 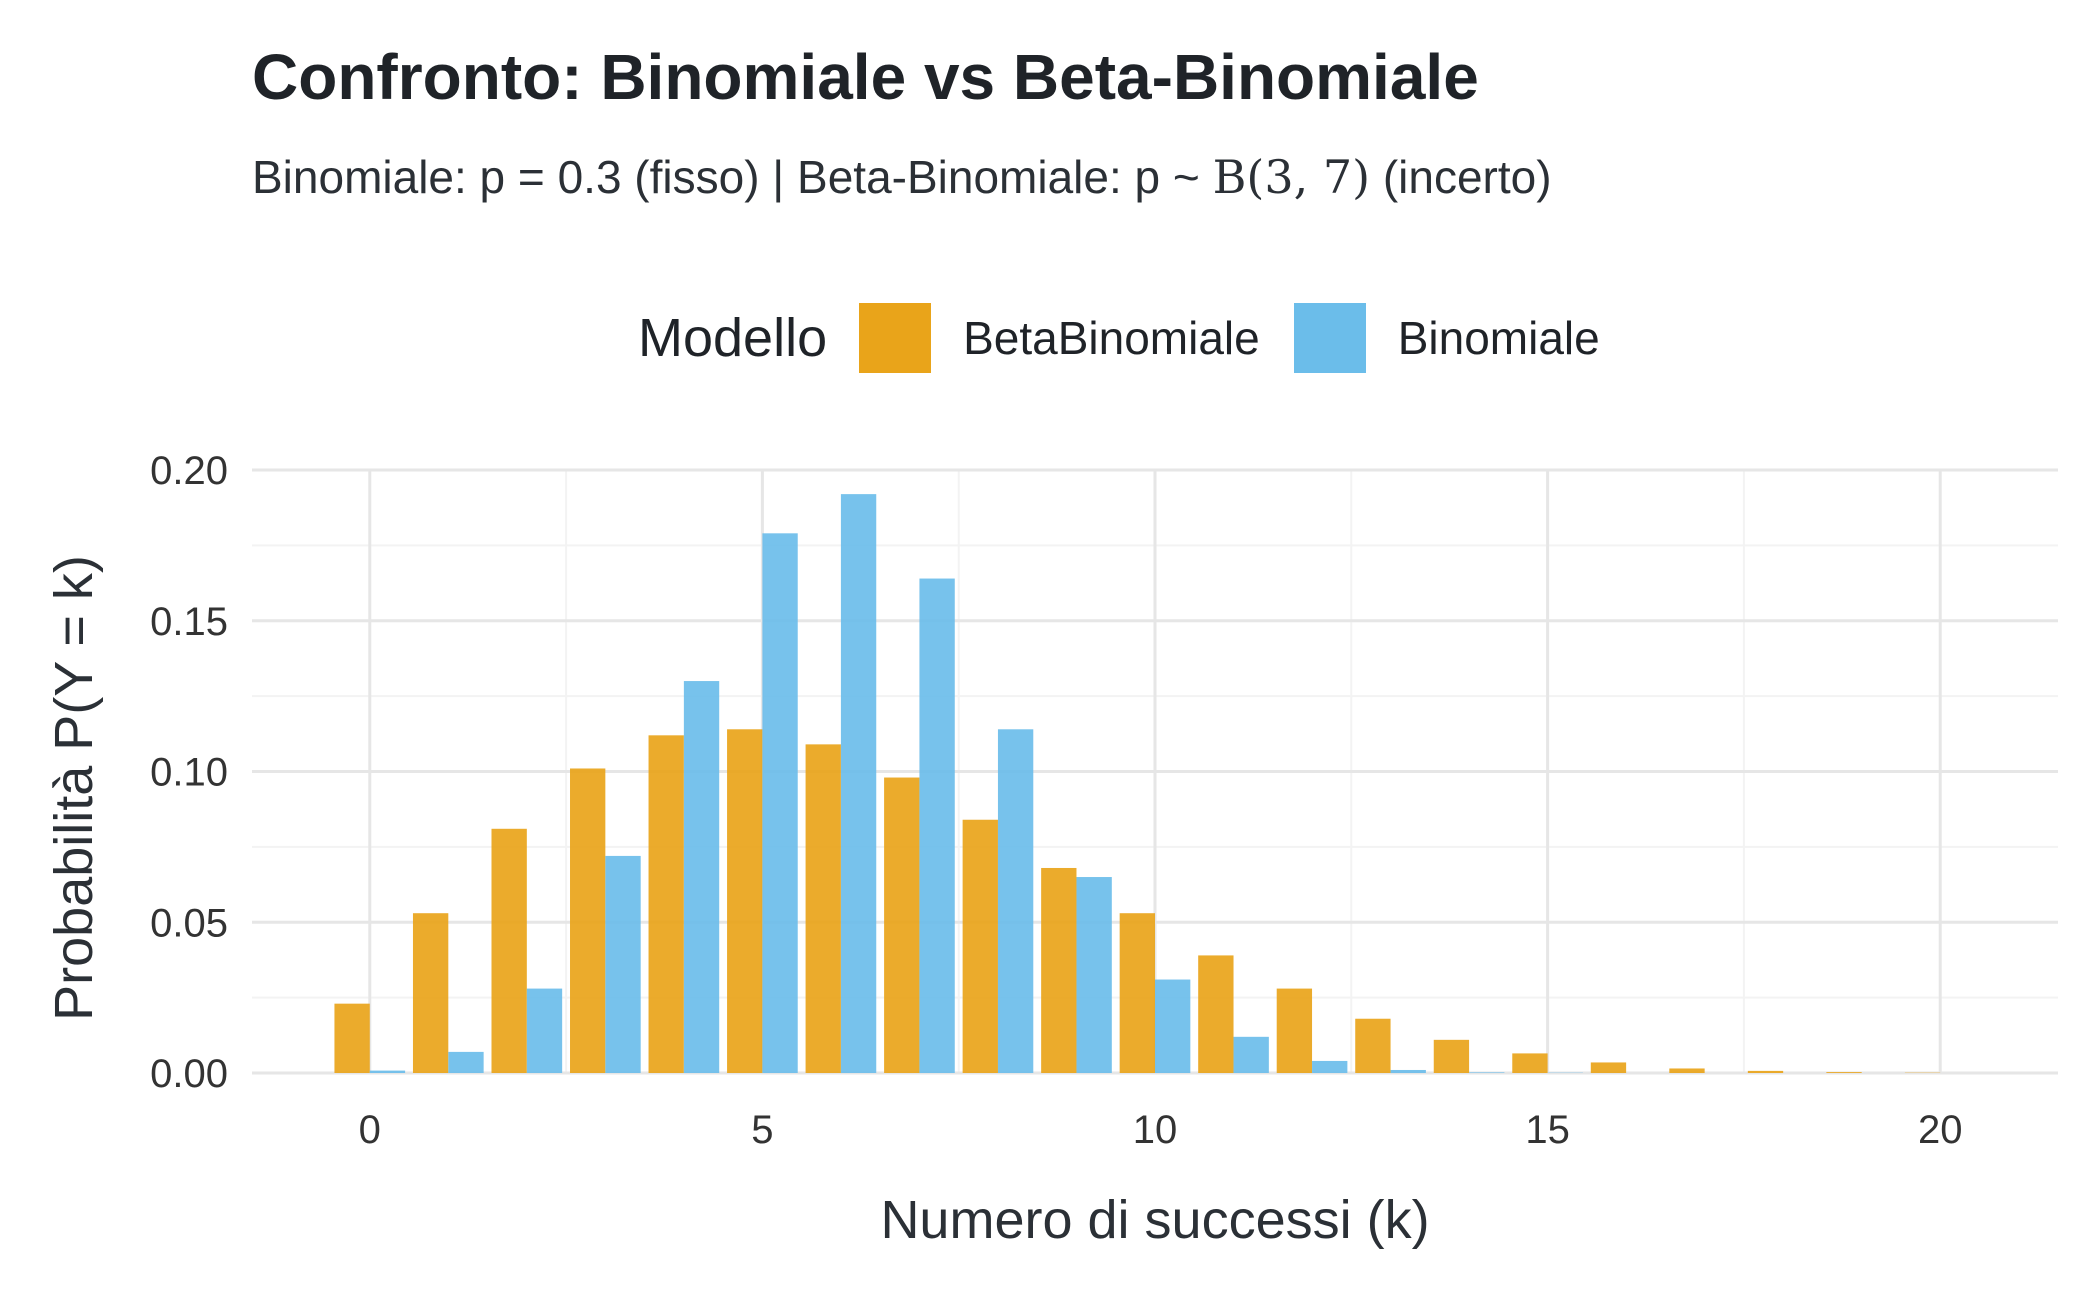 I want to click on bar-betabinomiale-k15, so click(x=1530, y=1063).